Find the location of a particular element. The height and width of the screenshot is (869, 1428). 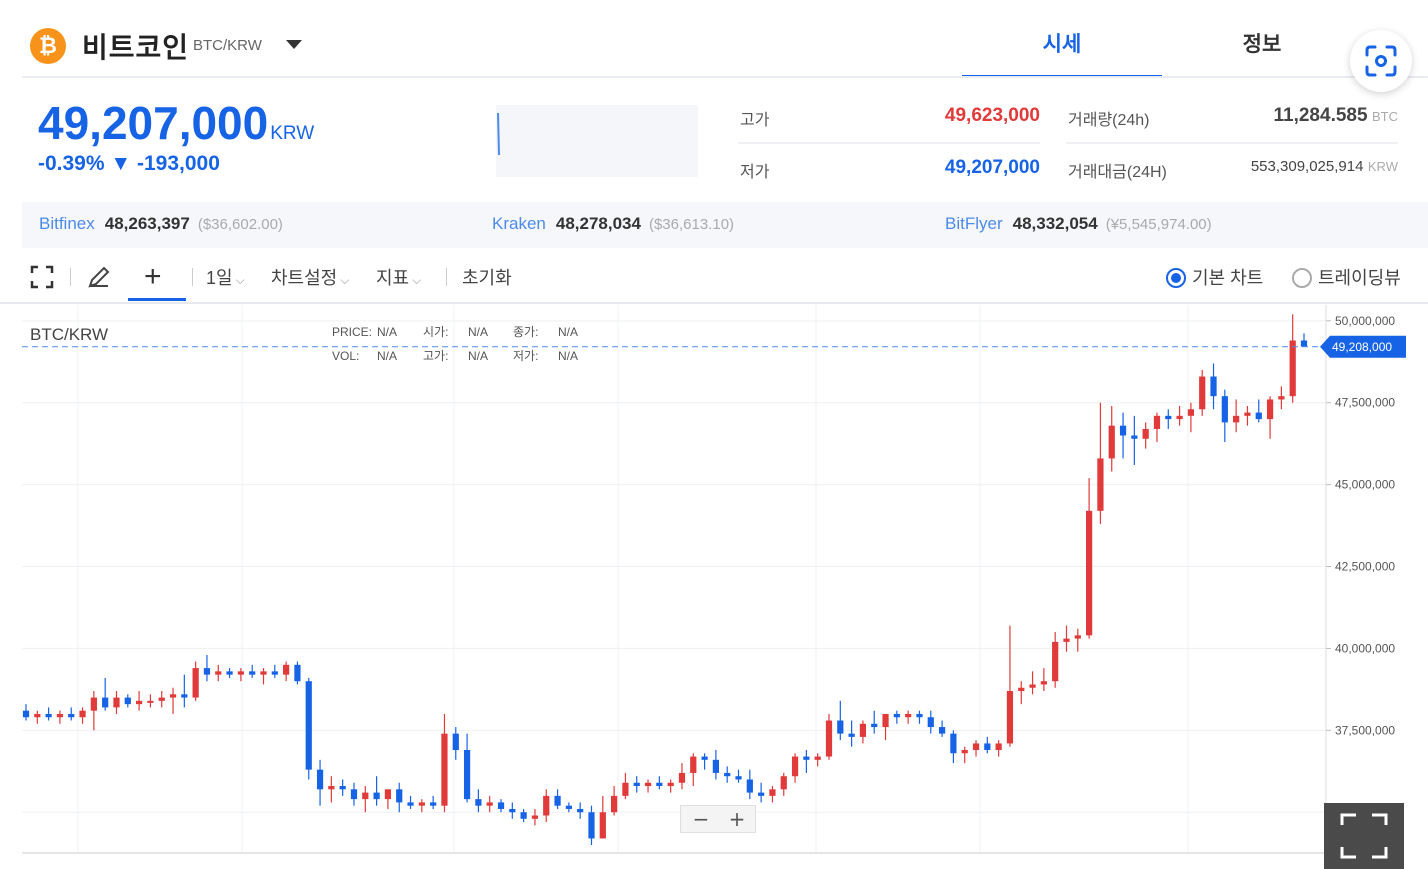

coin-name: 비트코인 is located at coordinates (136, 47).